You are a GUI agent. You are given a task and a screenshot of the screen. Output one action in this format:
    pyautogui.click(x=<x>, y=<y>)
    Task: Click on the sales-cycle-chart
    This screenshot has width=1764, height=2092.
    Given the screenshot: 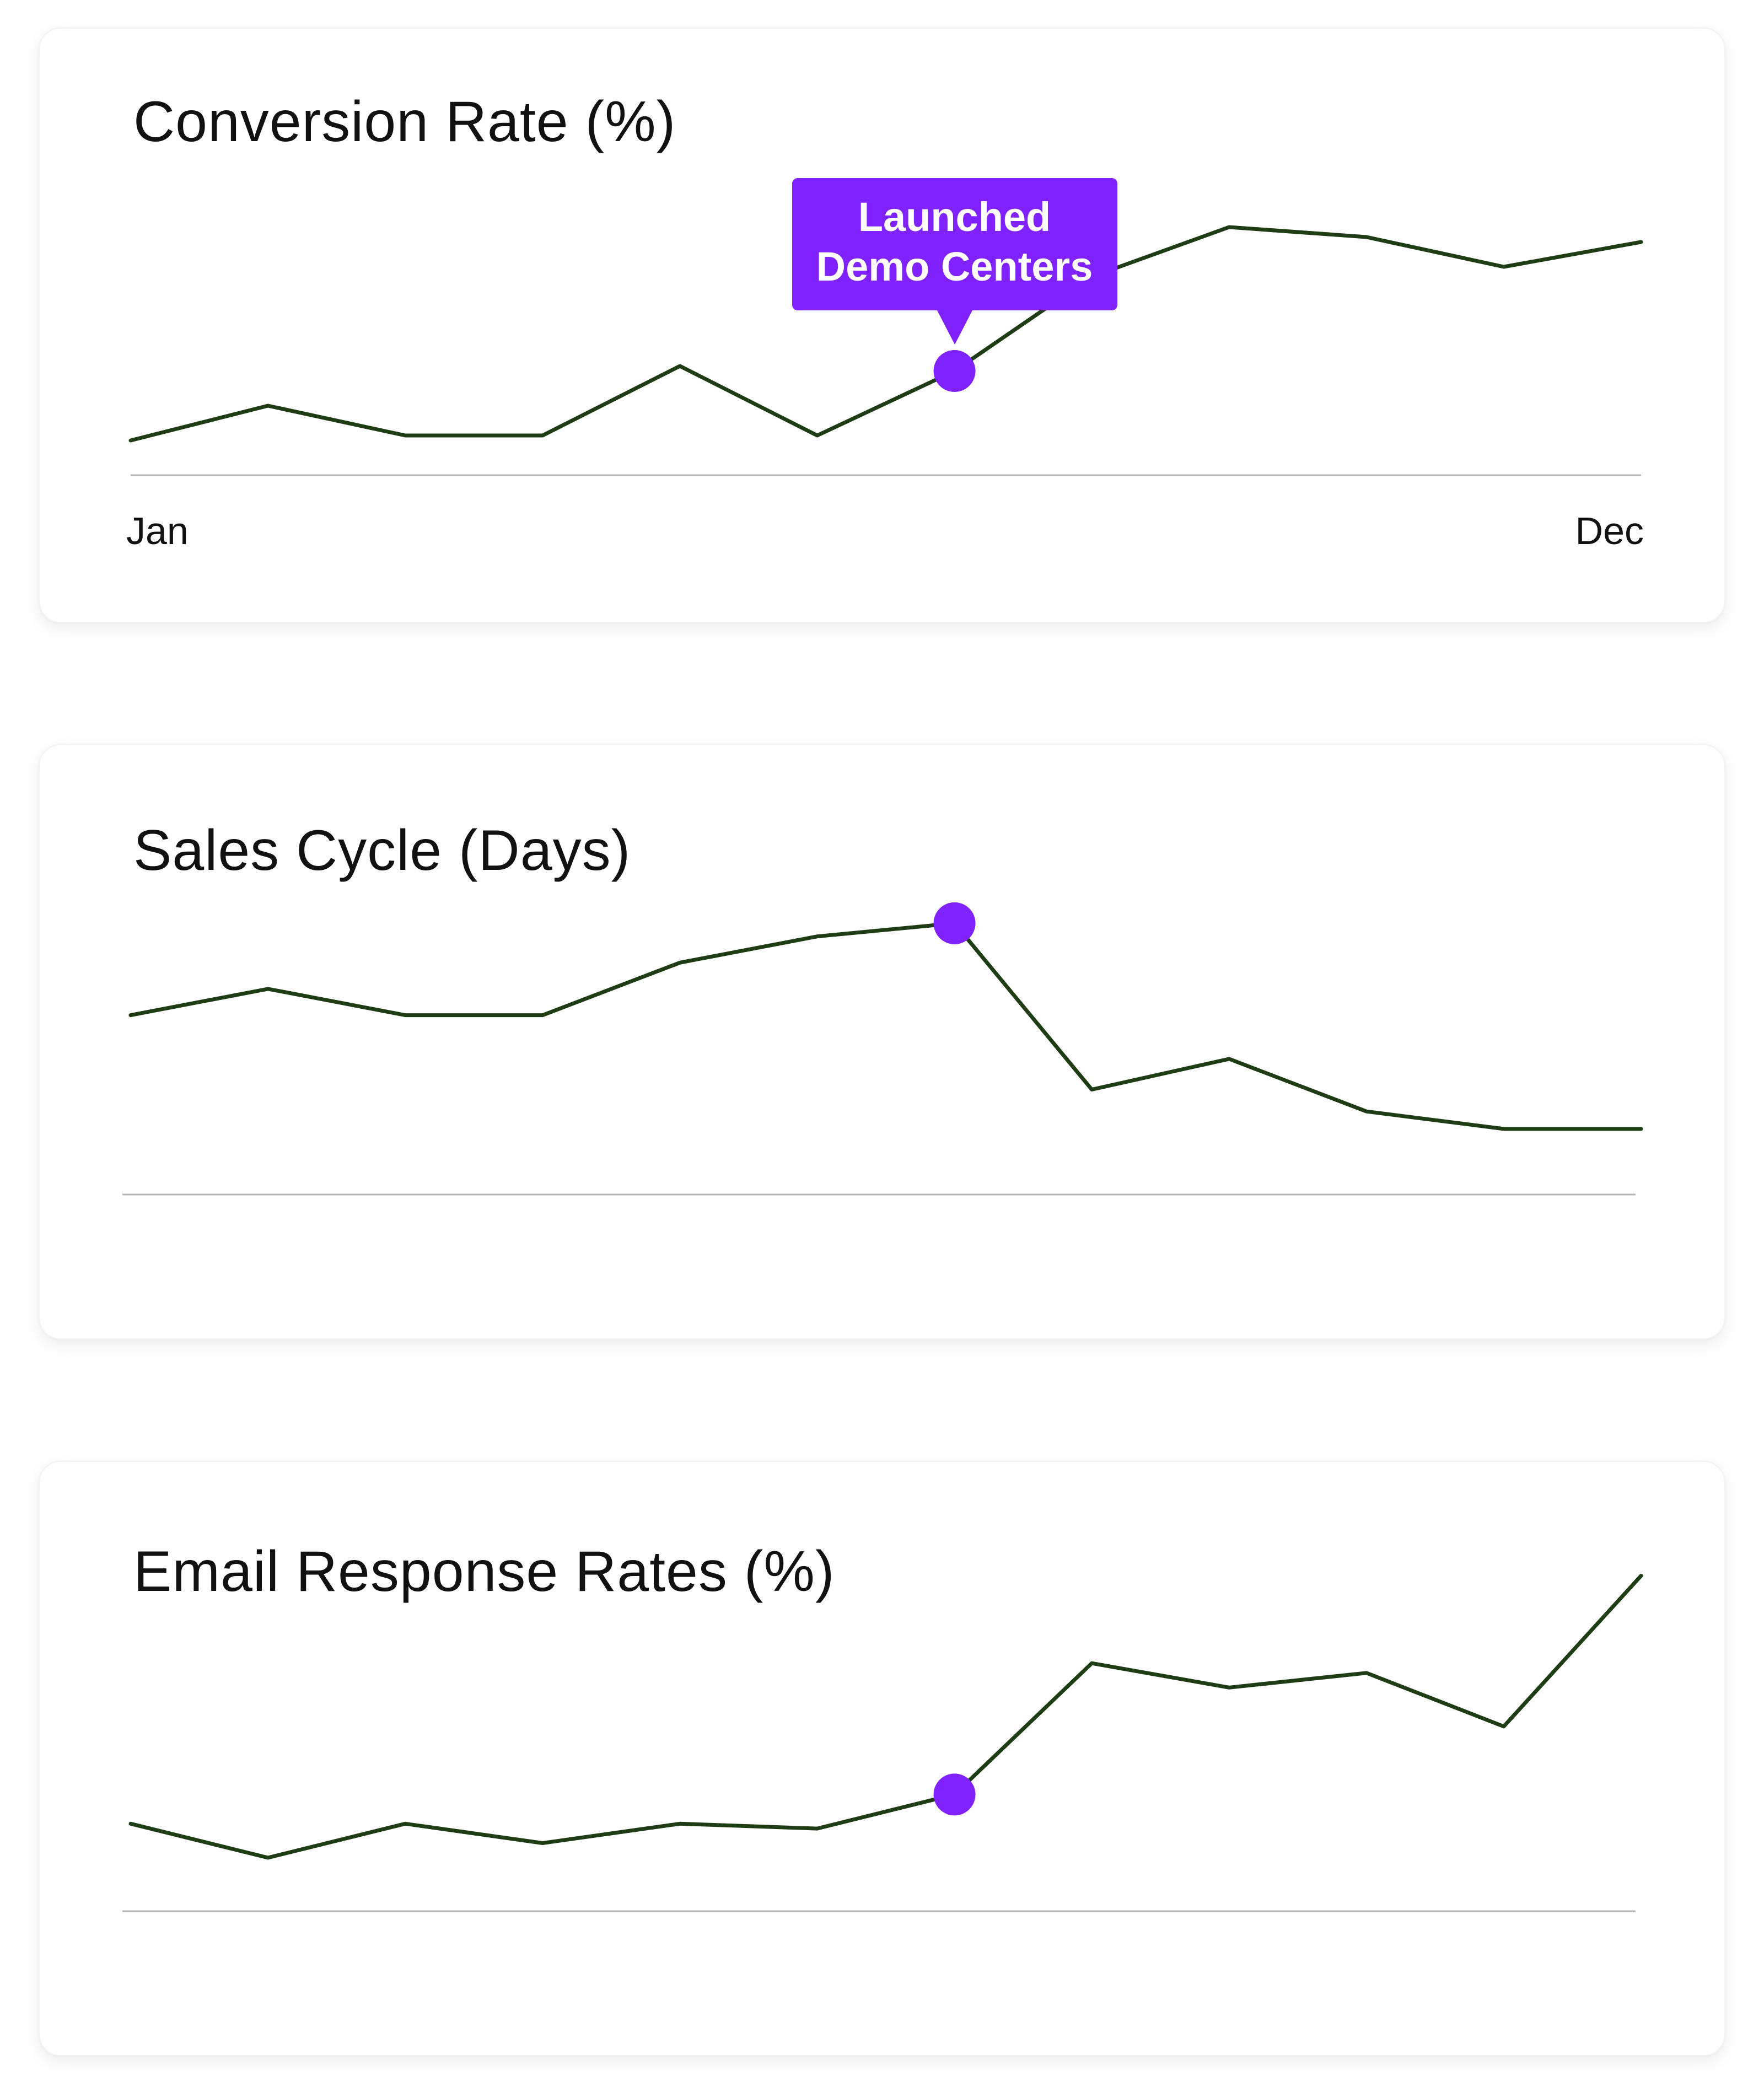 What is the action you would take?
    pyautogui.click(x=882, y=1049)
    